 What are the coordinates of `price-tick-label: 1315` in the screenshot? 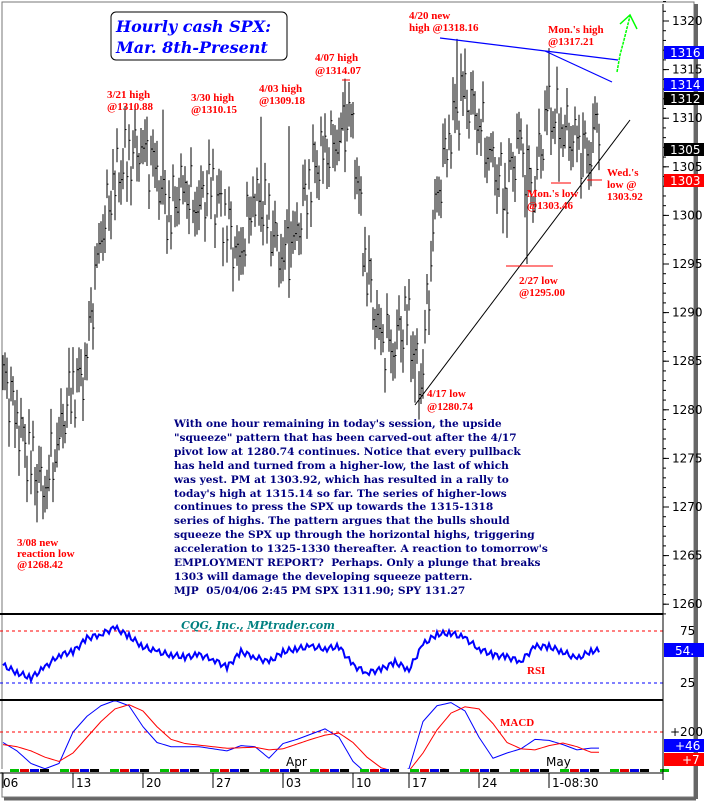 It's located at (687, 70).